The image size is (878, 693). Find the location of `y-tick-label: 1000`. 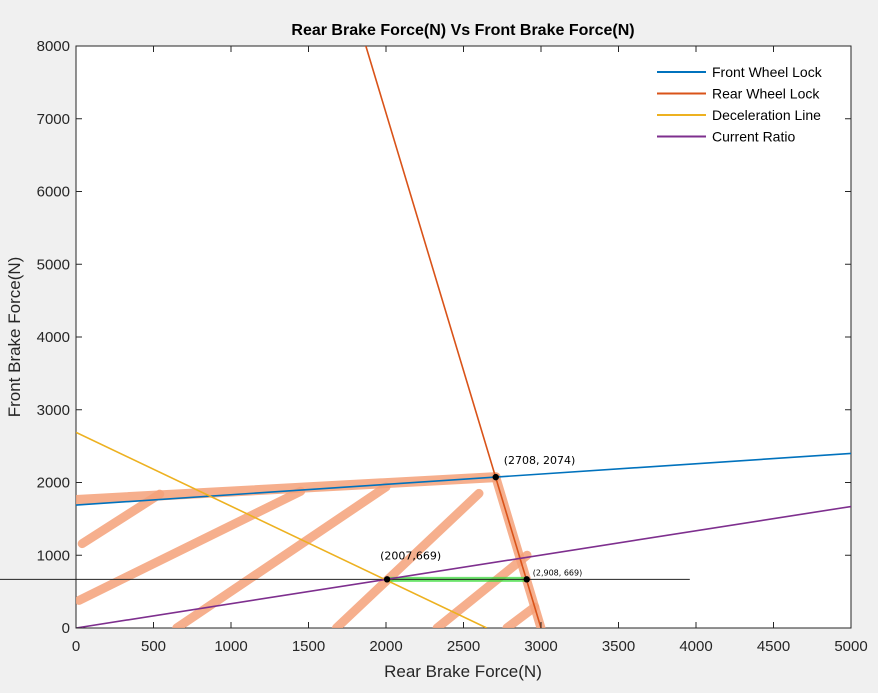

y-tick-label: 1000 is located at coordinates (53, 555).